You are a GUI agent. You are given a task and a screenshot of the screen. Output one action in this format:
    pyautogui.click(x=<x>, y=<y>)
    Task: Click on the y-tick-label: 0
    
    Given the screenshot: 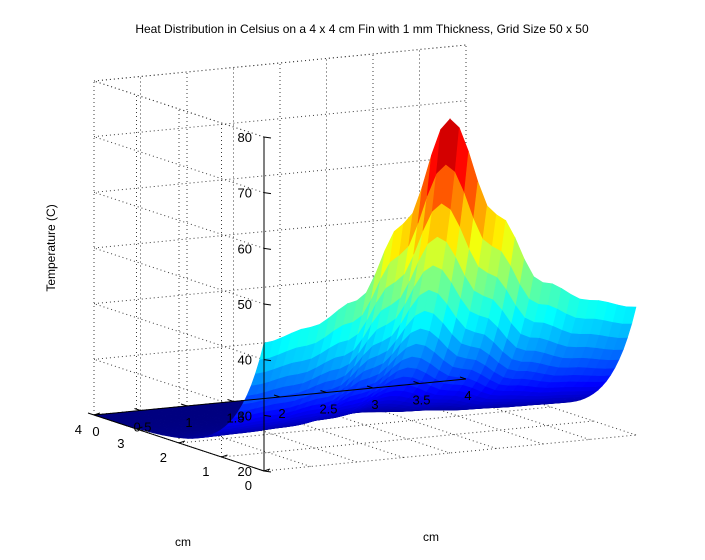 What is the action you would take?
    pyautogui.click(x=248, y=485)
    